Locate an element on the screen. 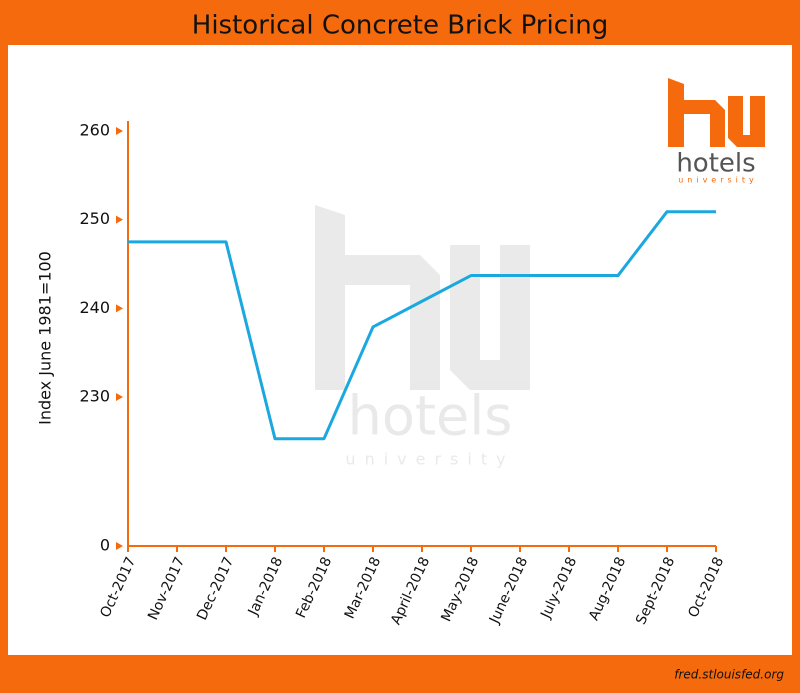  chart-title: Historical Concrete Brick Pricing is located at coordinates (400, 26).